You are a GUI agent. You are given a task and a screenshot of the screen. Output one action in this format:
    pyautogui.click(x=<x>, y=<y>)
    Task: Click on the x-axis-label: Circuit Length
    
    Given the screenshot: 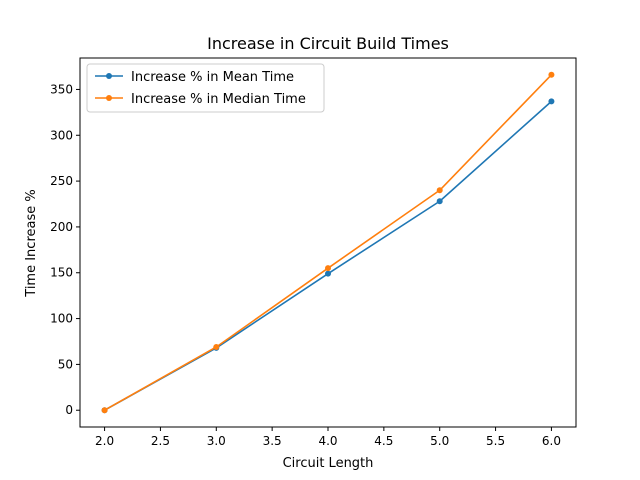 What is the action you would take?
    pyautogui.click(x=328, y=463)
    